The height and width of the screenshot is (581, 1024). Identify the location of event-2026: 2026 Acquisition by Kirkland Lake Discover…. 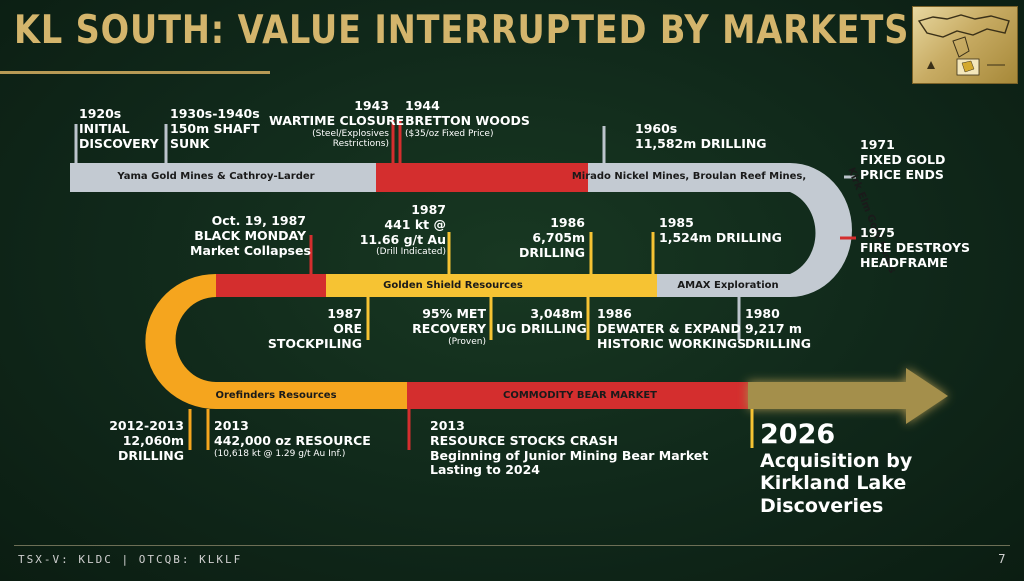
(836, 469).